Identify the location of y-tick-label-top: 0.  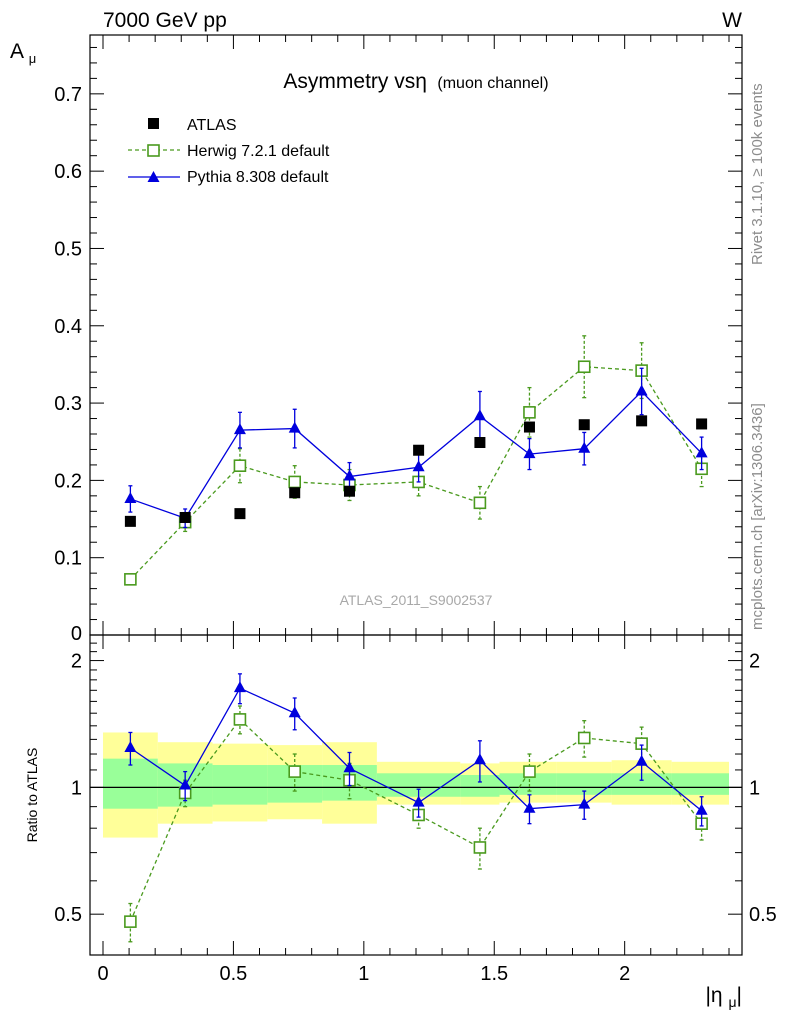
(76, 634).